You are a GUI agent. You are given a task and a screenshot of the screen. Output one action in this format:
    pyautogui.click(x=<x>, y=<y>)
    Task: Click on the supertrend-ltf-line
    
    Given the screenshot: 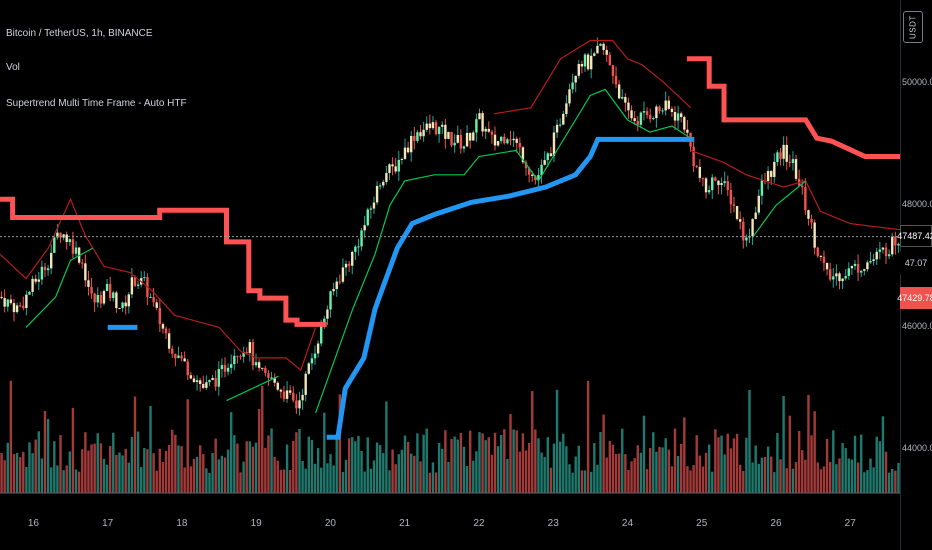 What is the action you would take?
    pyautogui.click(x=59, y=287)
    